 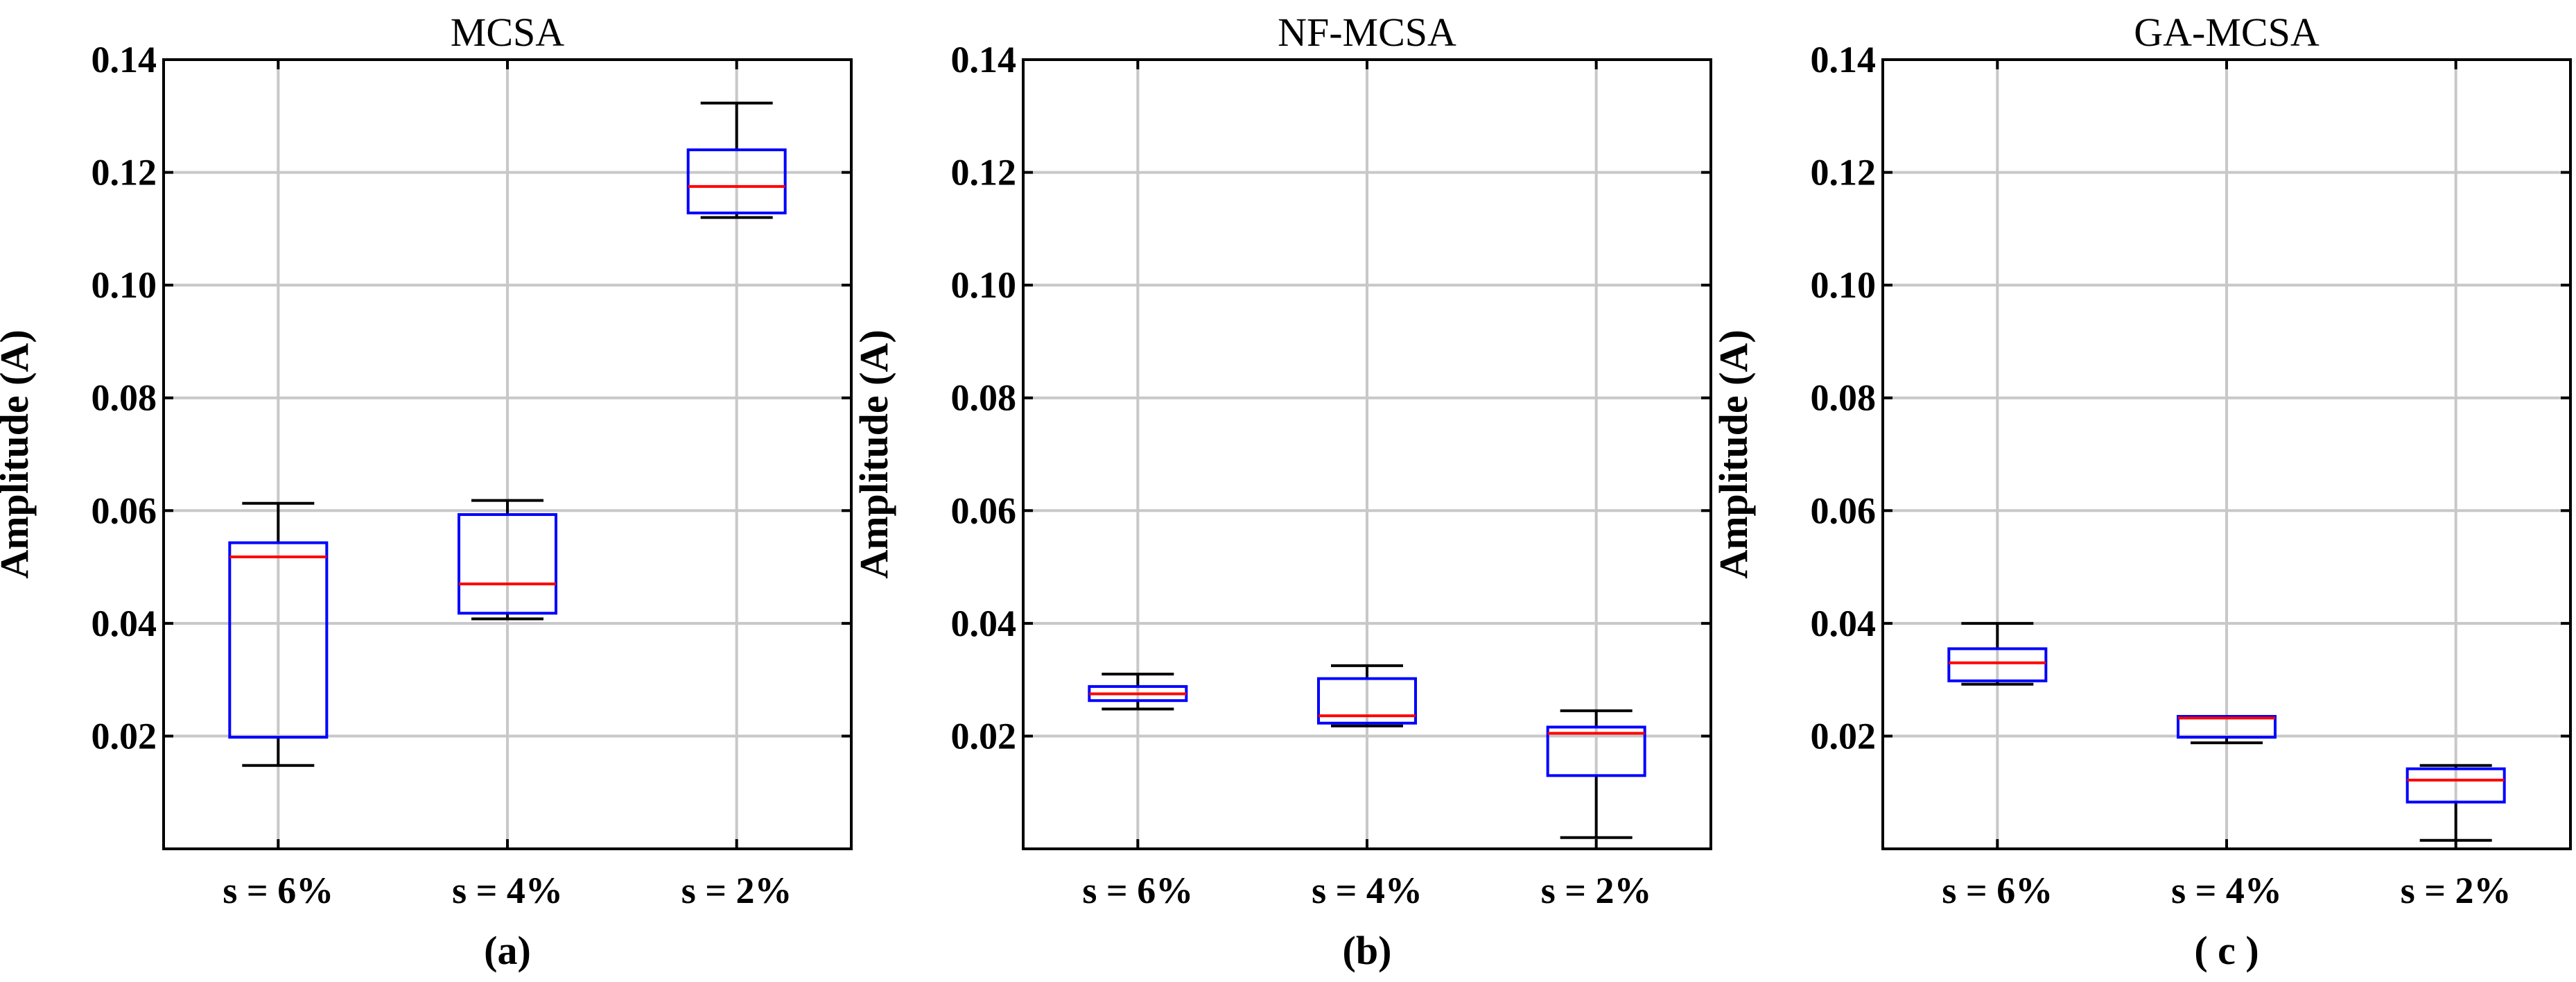 I want to click on panel-label: (b), so click(x=1367, y=950).